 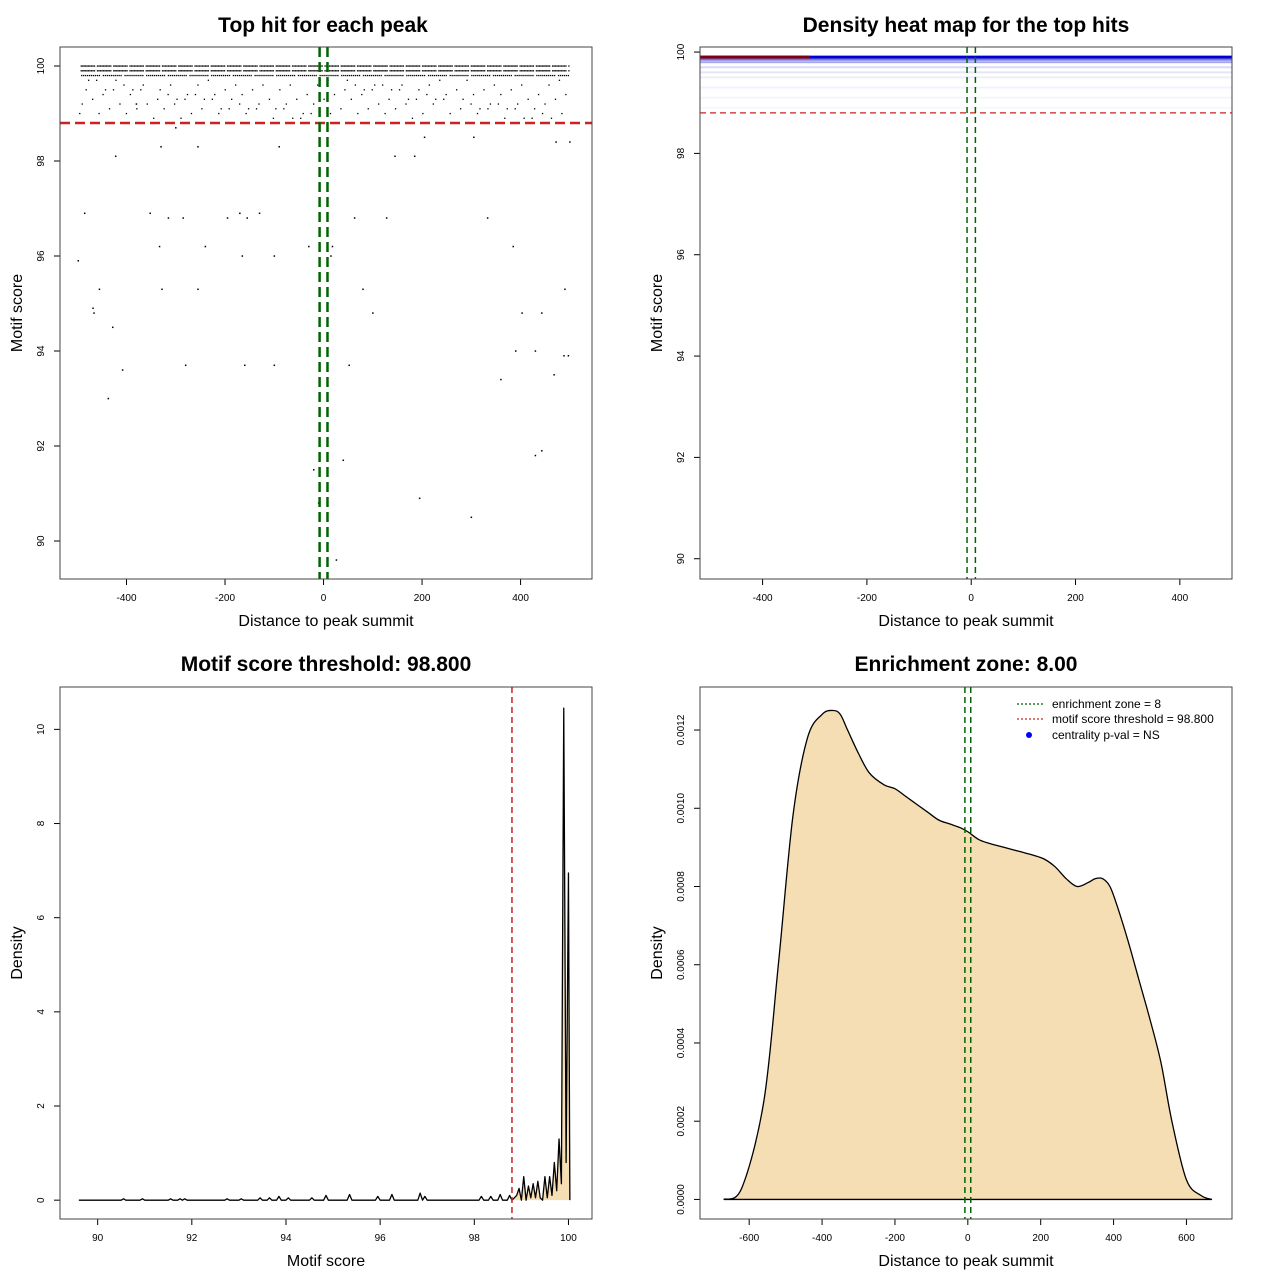 I want to click on x-axis-label: Distance to peak summit, so click(x=966, y=621).